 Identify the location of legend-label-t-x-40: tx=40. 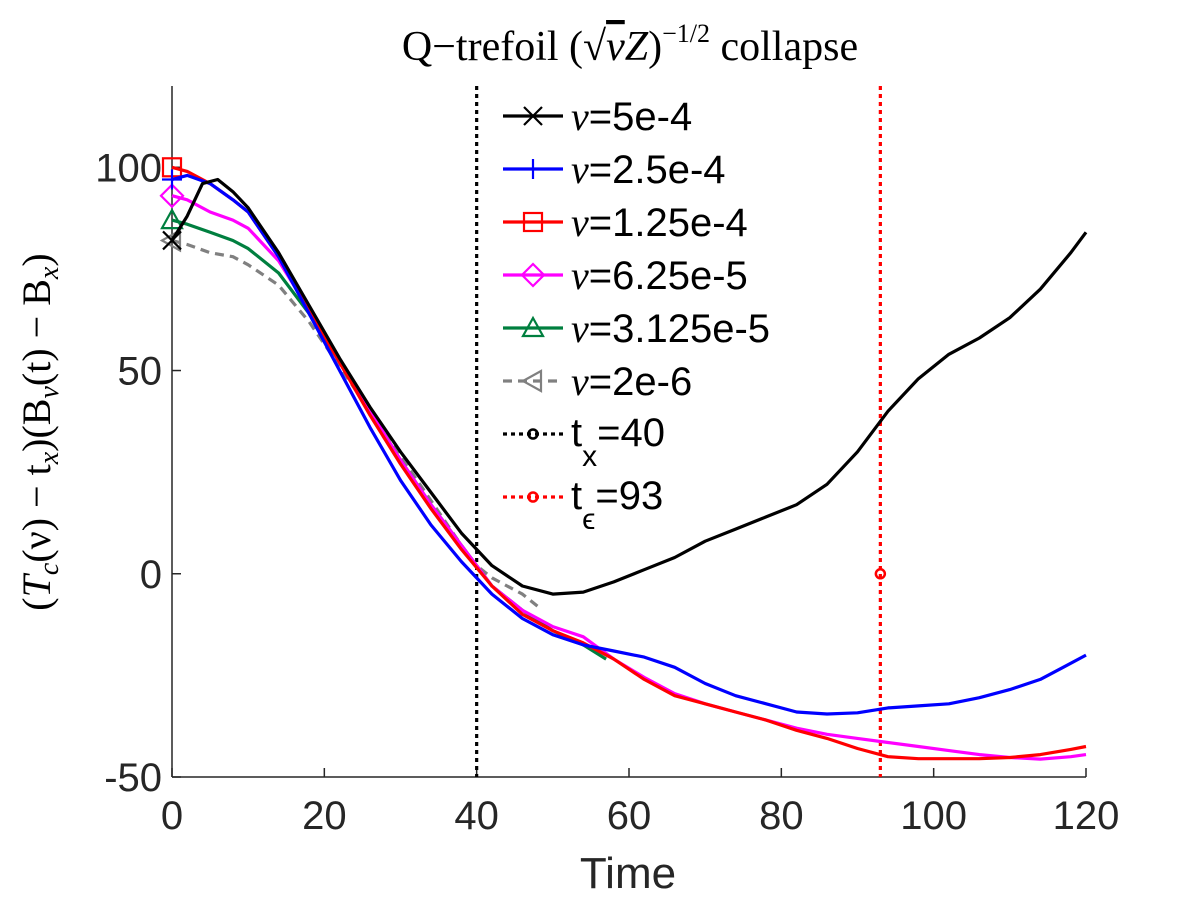
(618, 442).